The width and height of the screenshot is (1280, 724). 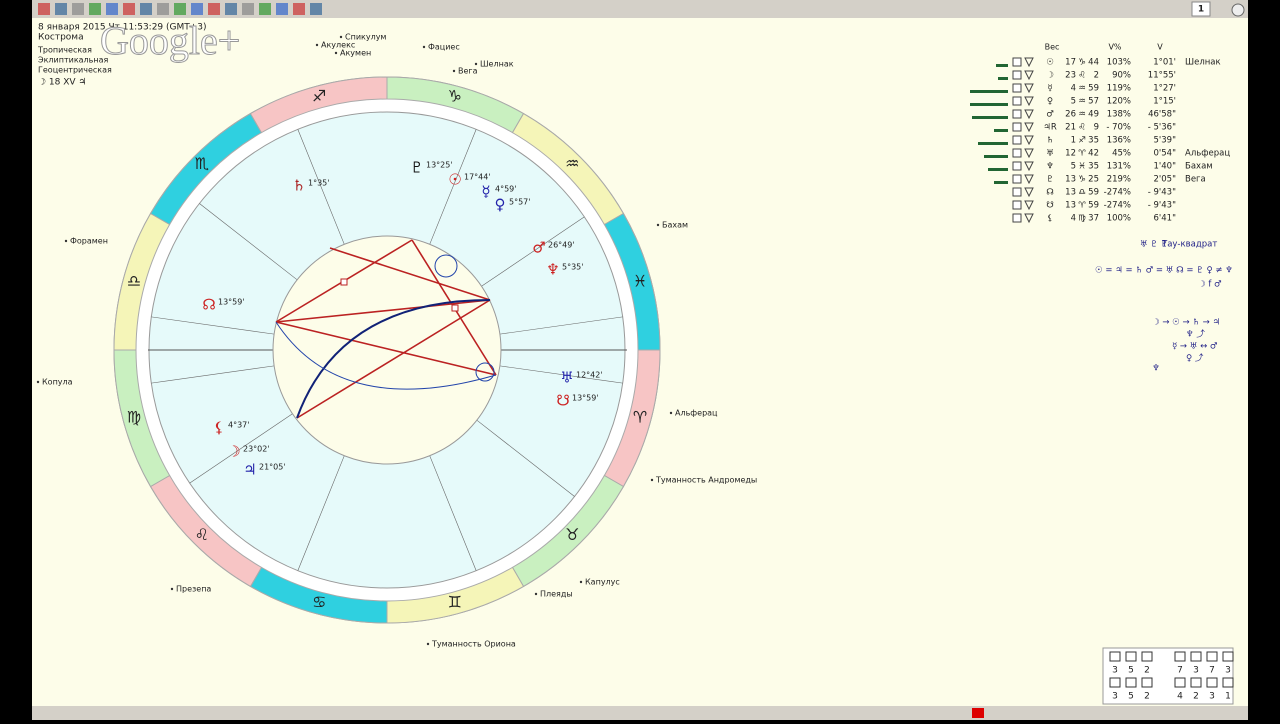 I want to click on fixed-star: Акулекс, so click(x=338, y=45).